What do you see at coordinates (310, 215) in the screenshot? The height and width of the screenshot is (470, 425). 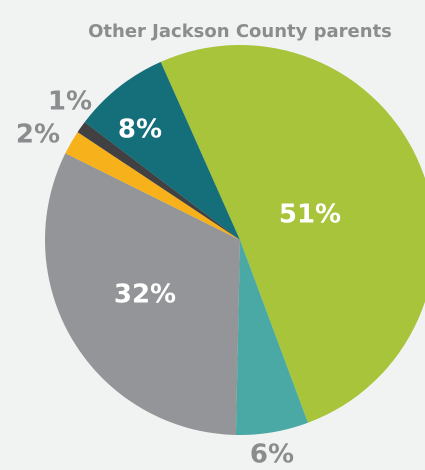 I see `slice-label: 51%` at bounding box center [310, 215].